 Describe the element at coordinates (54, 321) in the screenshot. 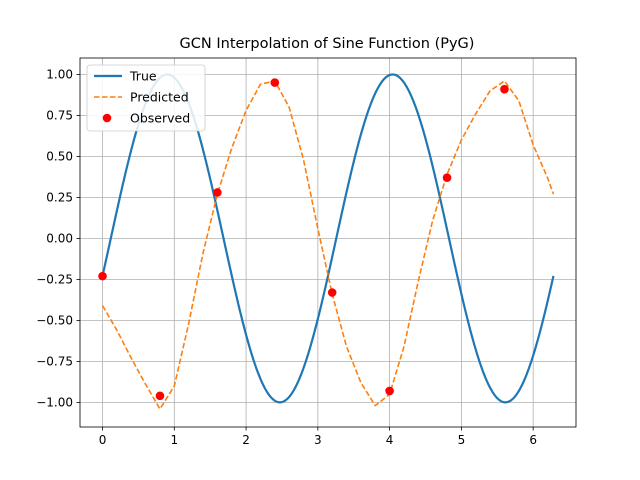

I see `y-tick-label-2: −0.50` at that location.